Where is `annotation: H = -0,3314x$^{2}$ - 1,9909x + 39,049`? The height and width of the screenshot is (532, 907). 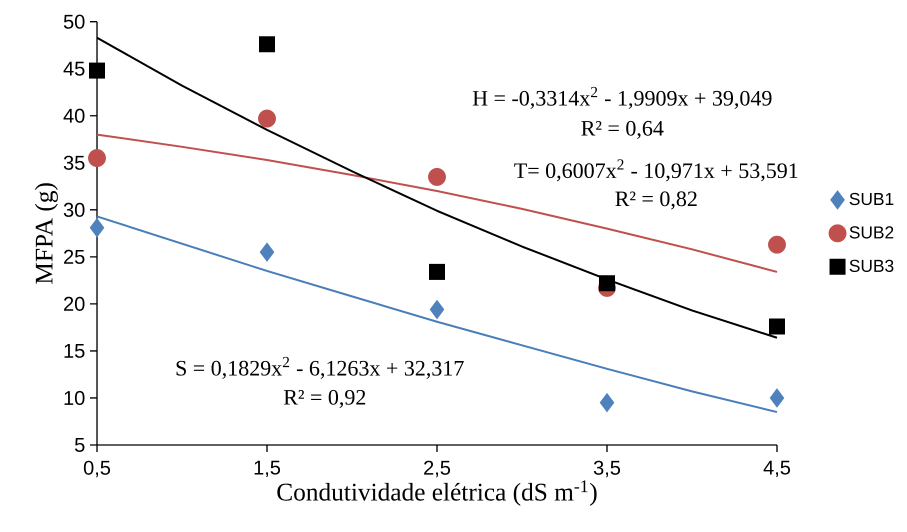
annotation: H = -0,3314x$^{2}$ - 1,9909x + 39,049 is located at coordinates (622, 97).